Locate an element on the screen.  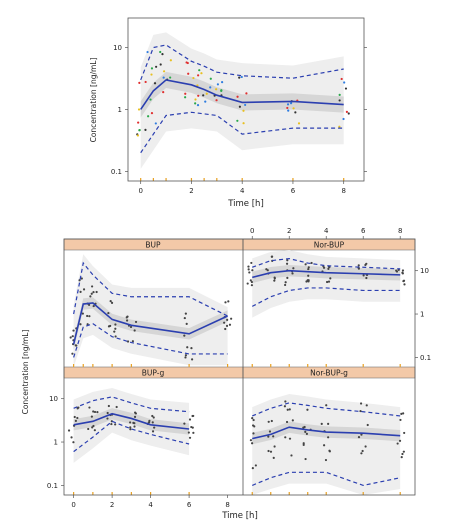
panel-nor-bup-g is located at coordinates (327, 444).